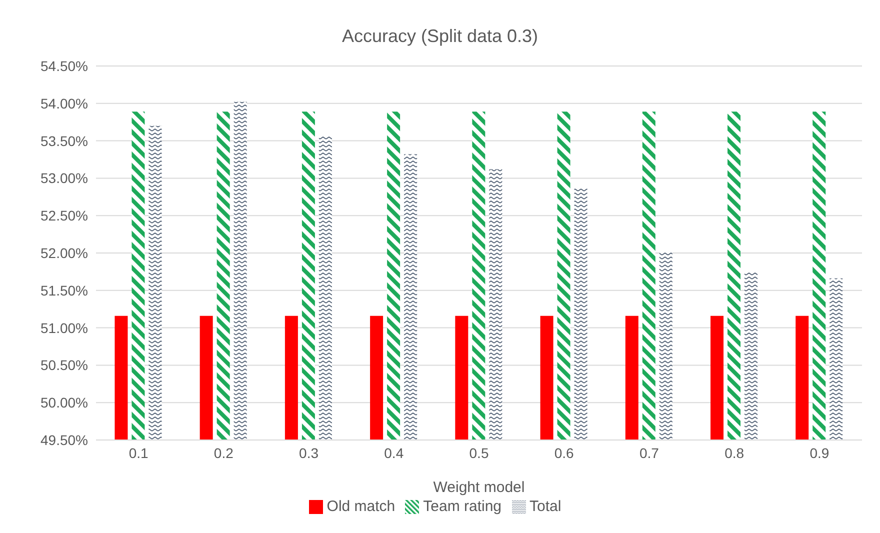 The width and height of the screenshot is (880, 533). I want to click on x-tick-label: 0.9, so click(820, 452).